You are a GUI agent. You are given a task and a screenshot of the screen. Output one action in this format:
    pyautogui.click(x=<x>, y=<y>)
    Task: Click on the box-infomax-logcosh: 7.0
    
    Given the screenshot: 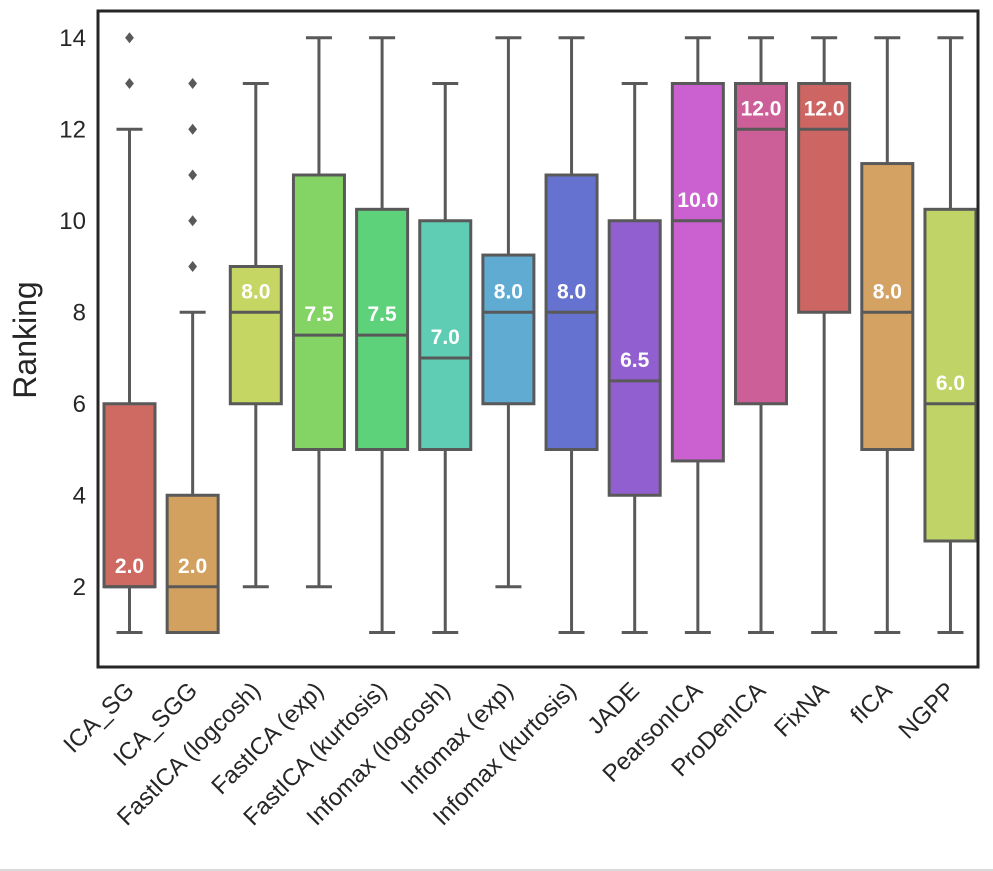 What is the action you would take?
    pyautogui.click(x=445, y=358)
    